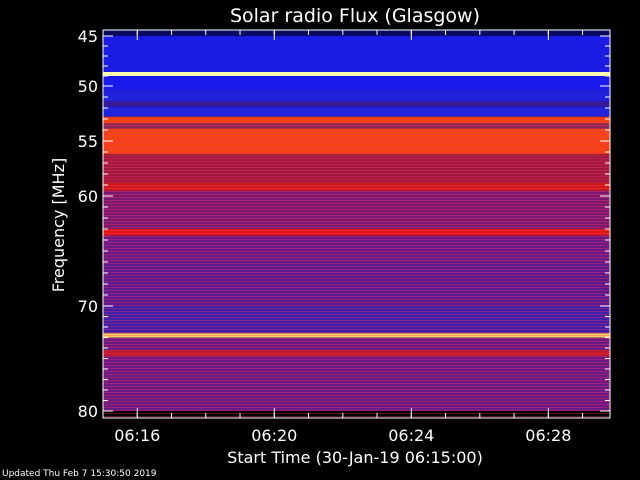 The image size is (640, 480). What do you see at coordinates (58, 225) in the screenshot?
I see `y-axis-label: Frequency [MHz]` at bounding box center [58, 225].